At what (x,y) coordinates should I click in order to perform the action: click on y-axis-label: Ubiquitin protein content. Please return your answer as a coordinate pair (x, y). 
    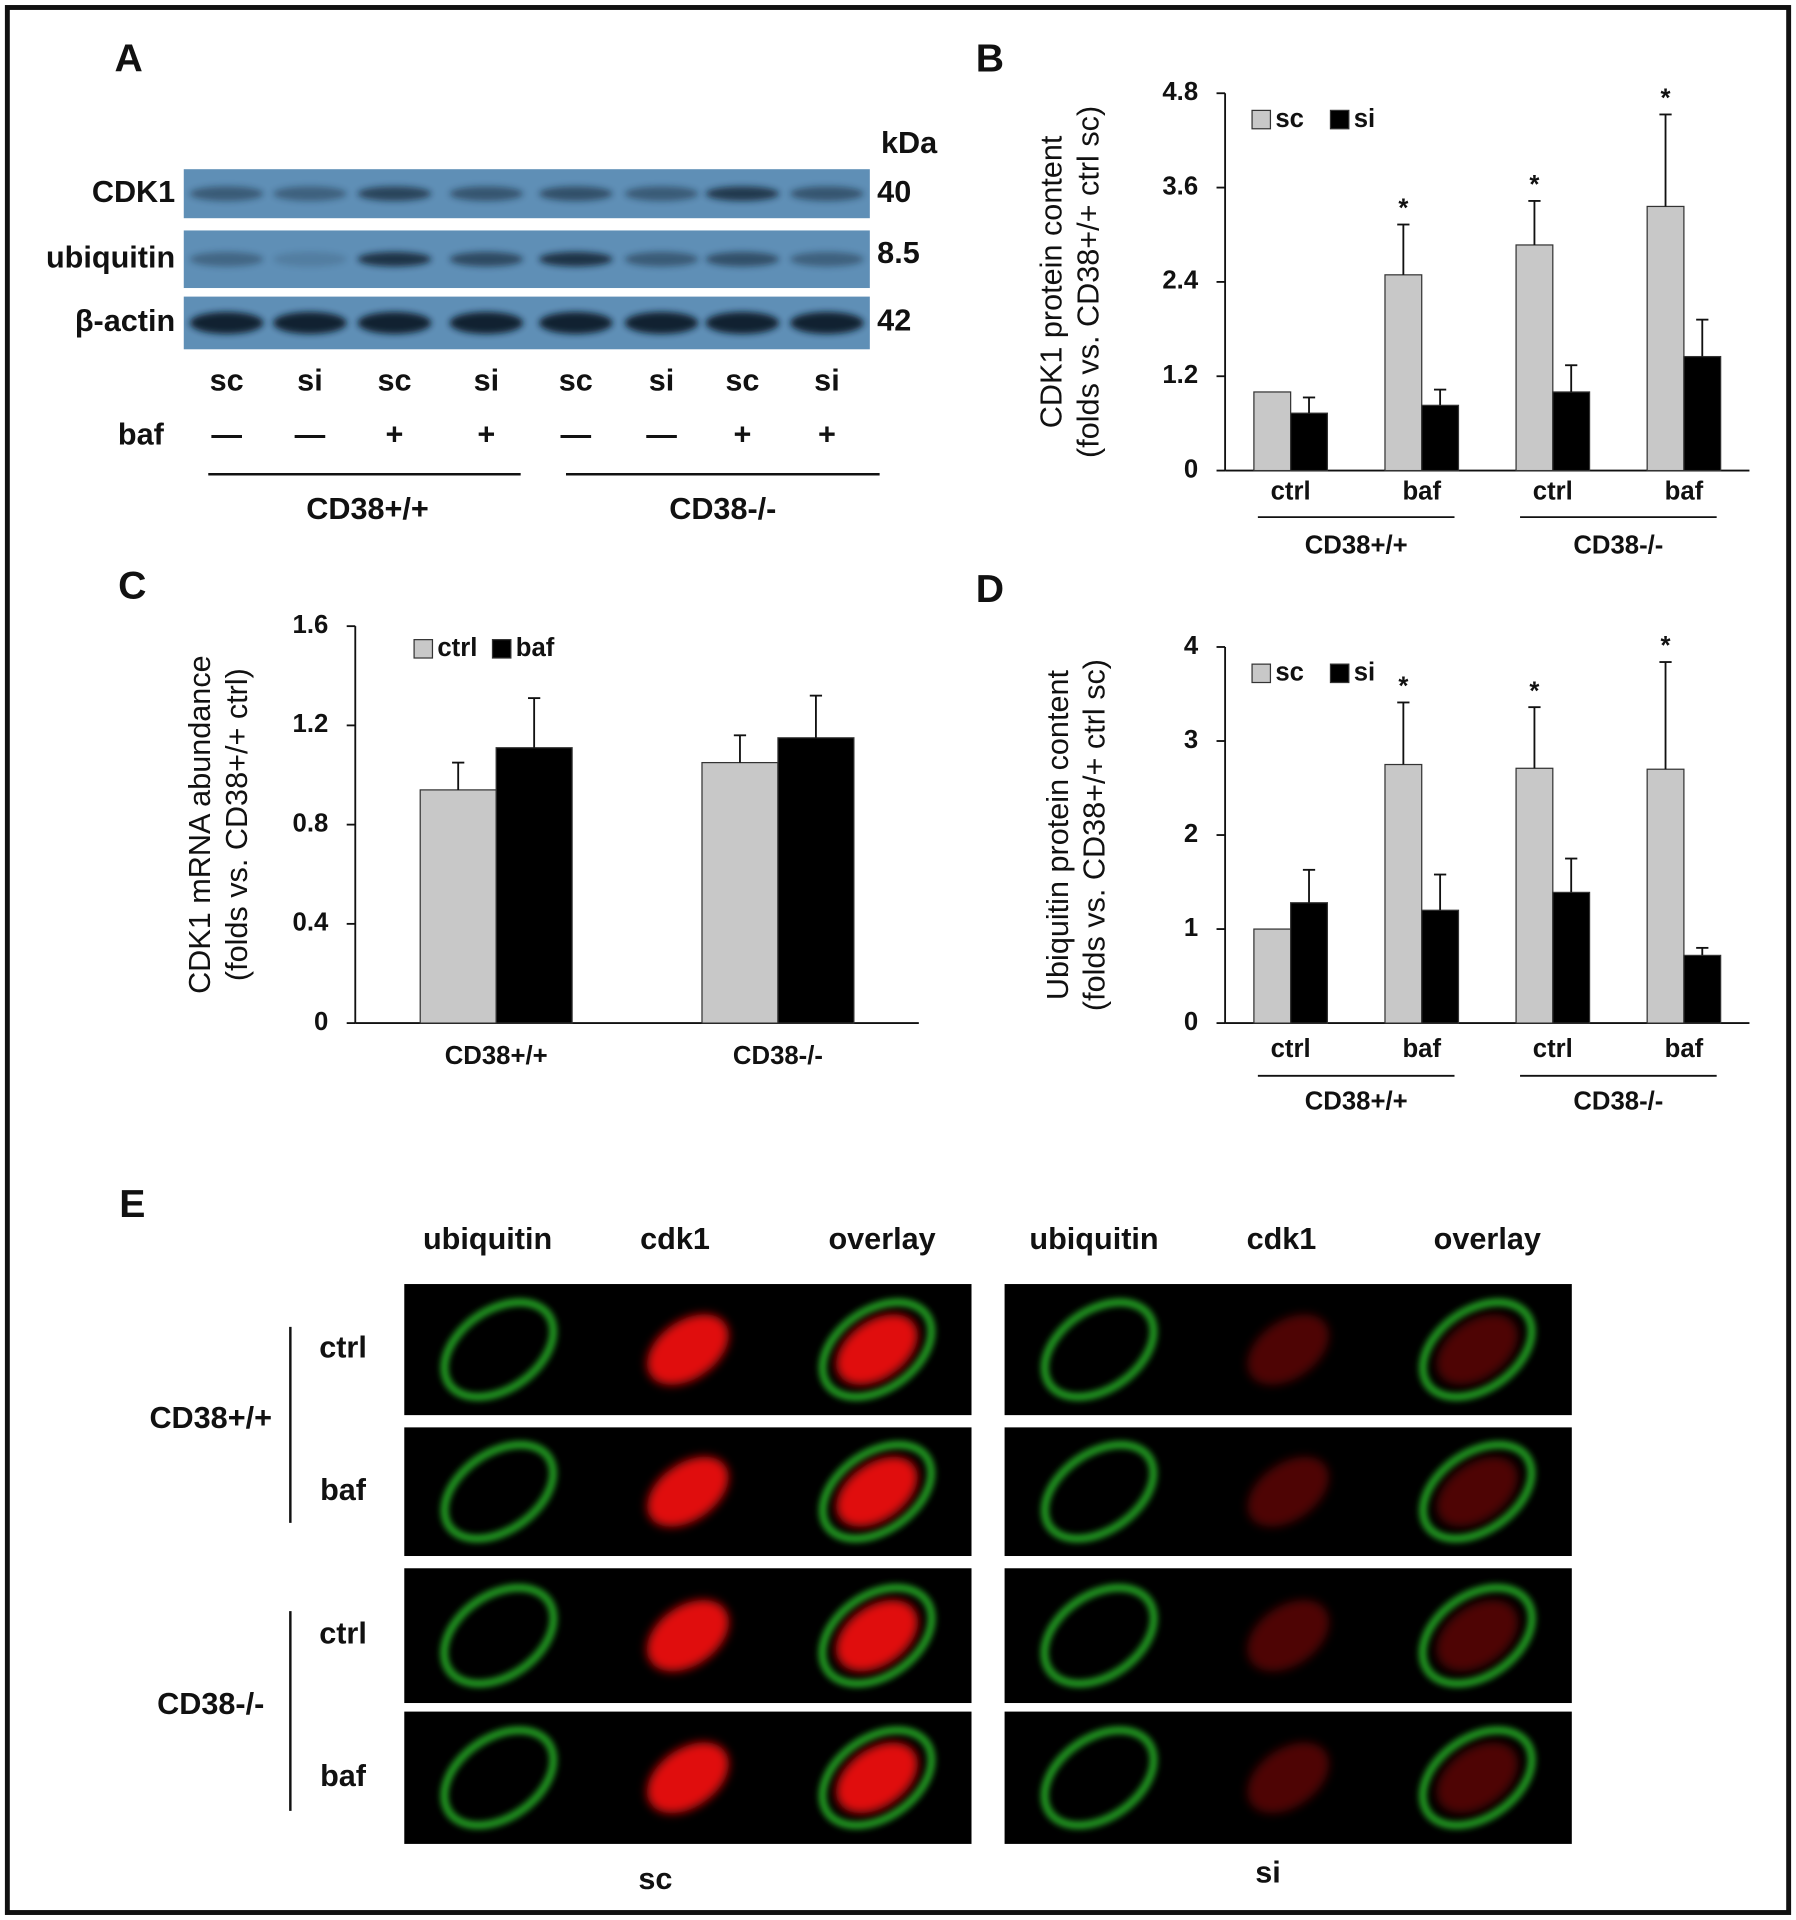
    Looking at the image, I should click on (1058, 834).